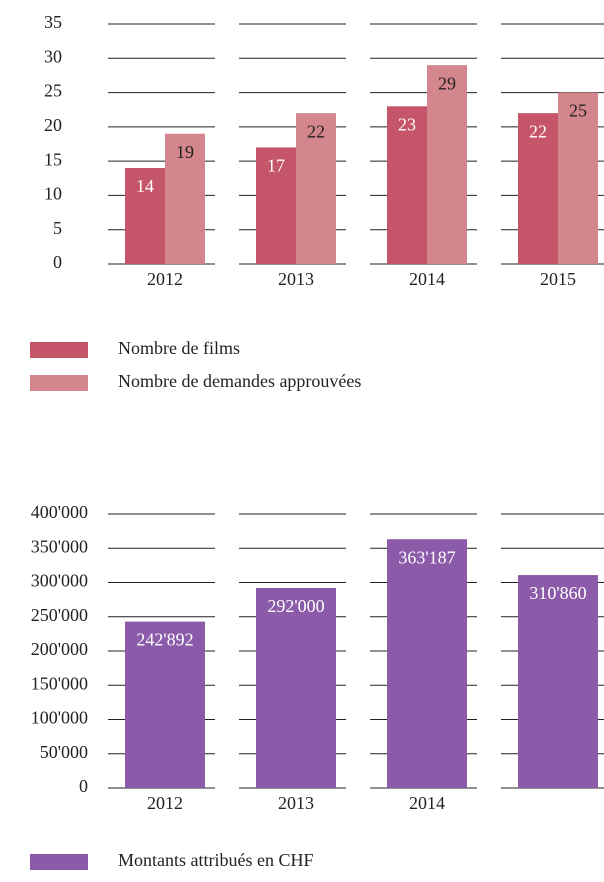  I want to click on y-tick-label: 50'000, so click(64, 752).